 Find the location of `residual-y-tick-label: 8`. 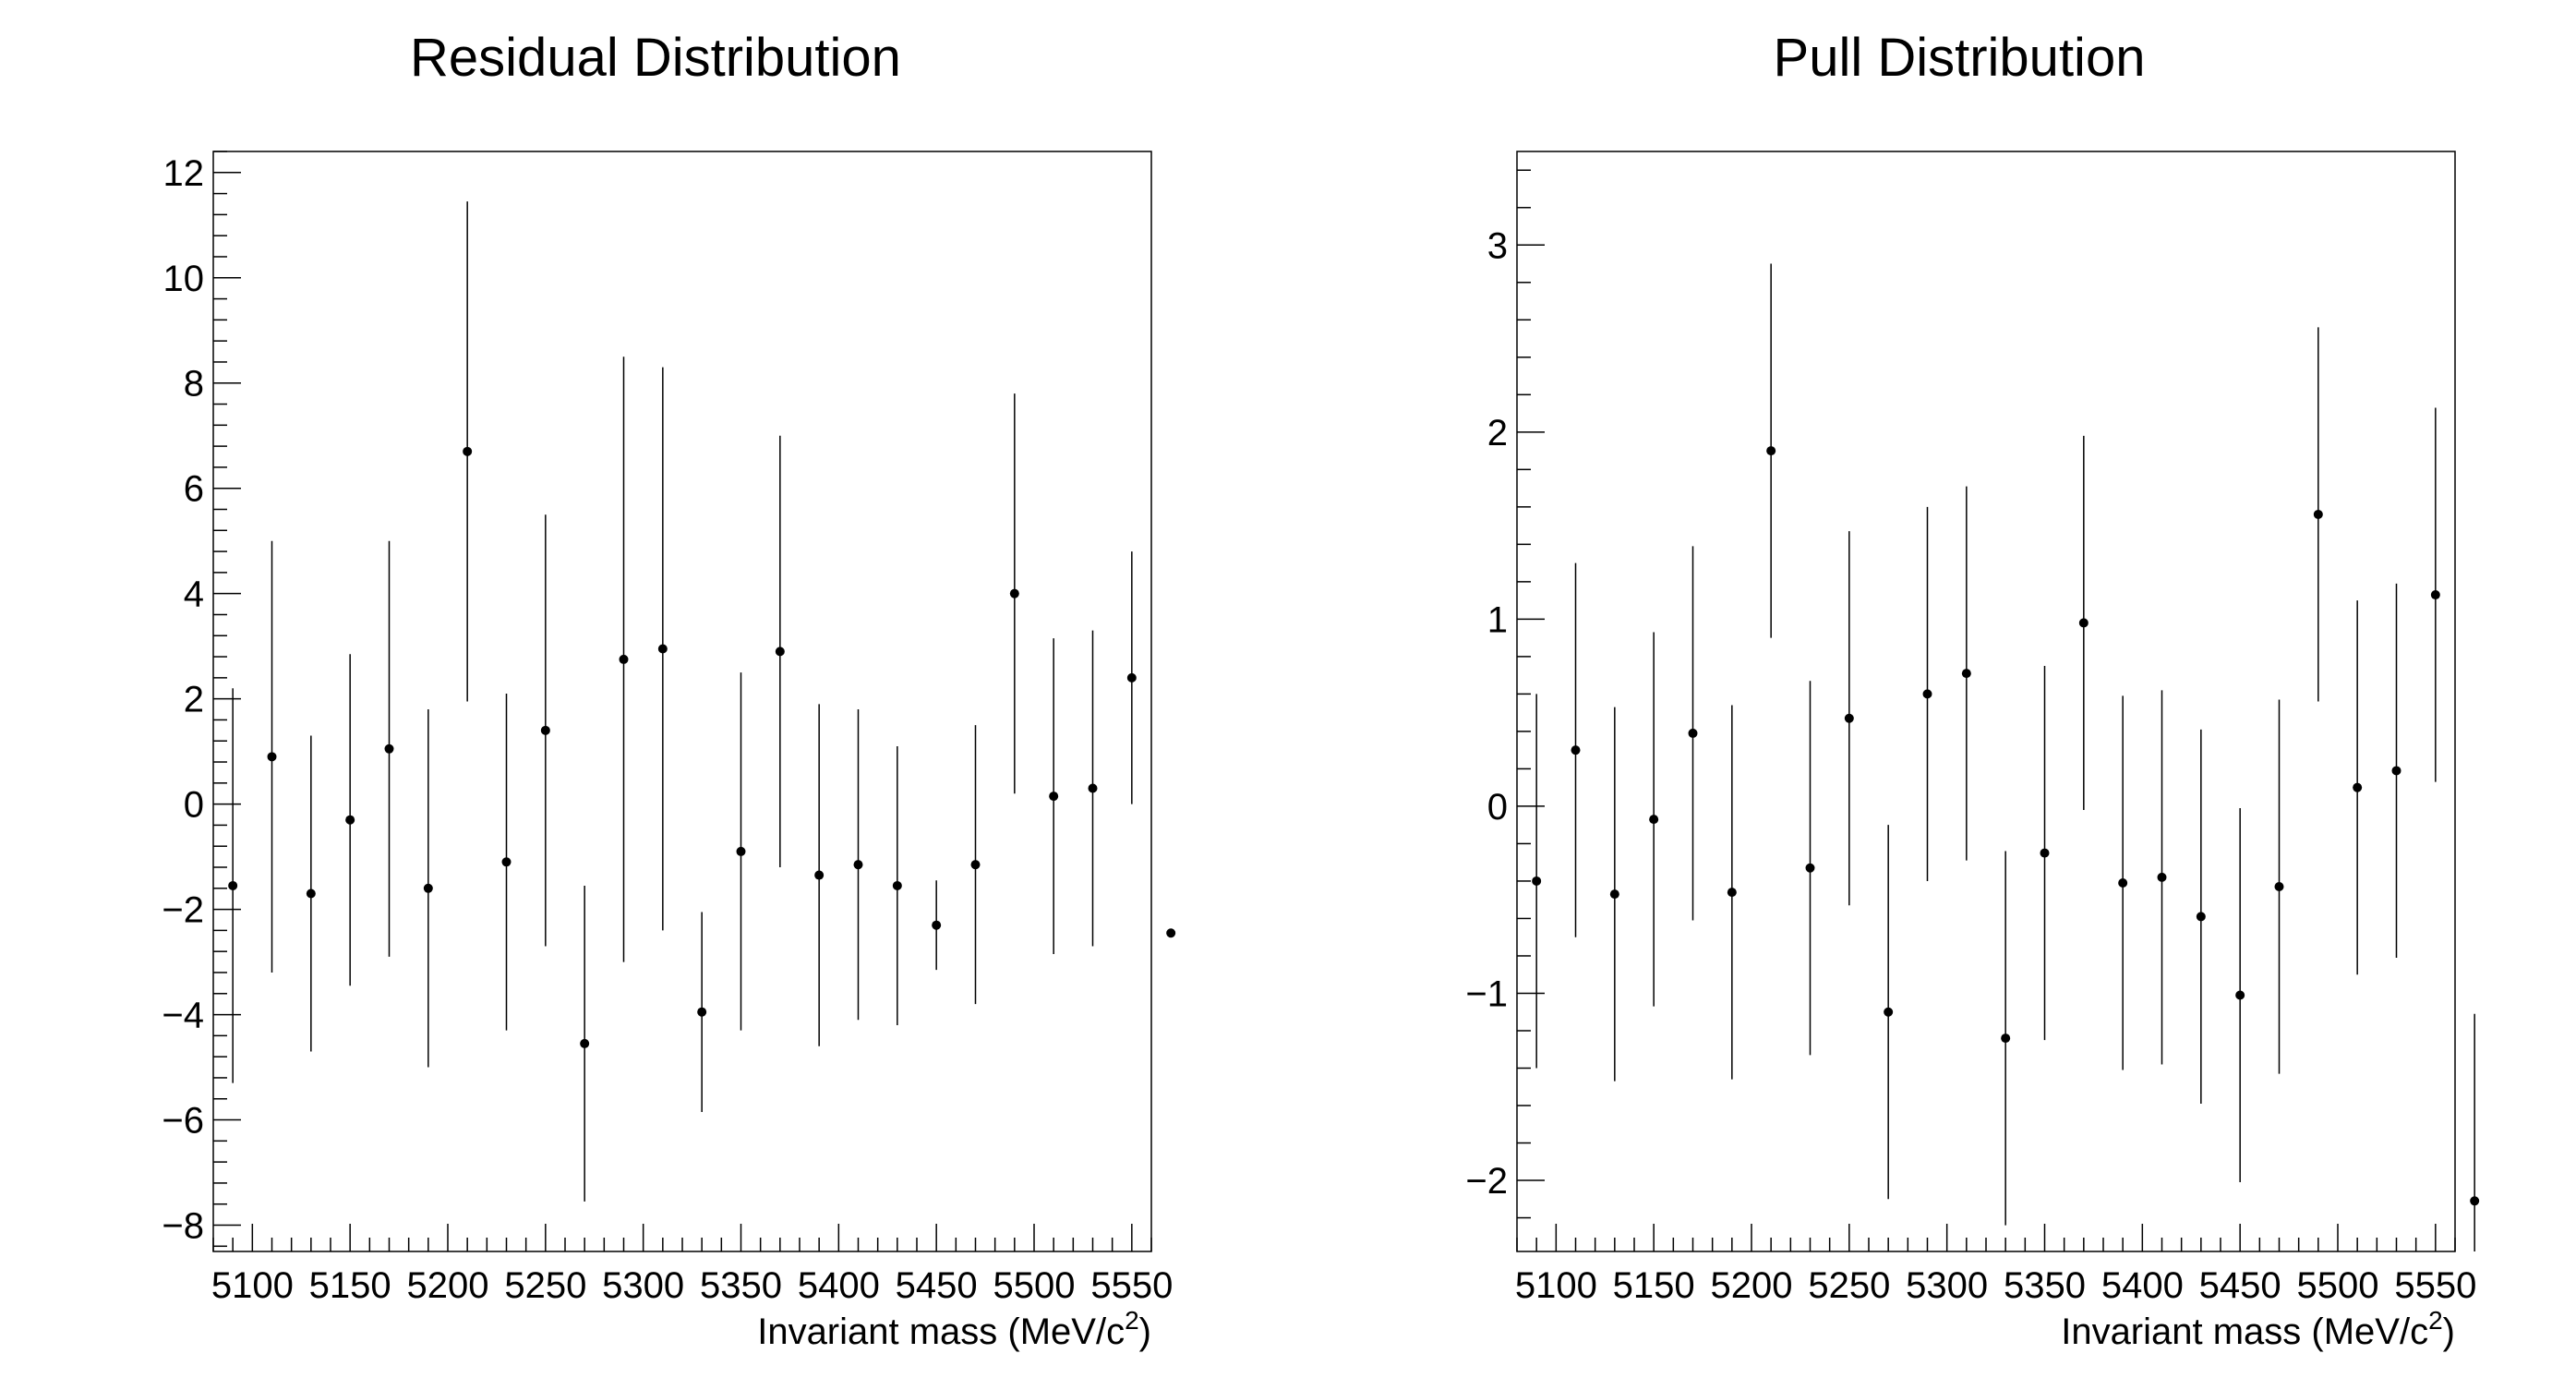

residual-y-tick-label: 8 is located at coordinates (194, 384).